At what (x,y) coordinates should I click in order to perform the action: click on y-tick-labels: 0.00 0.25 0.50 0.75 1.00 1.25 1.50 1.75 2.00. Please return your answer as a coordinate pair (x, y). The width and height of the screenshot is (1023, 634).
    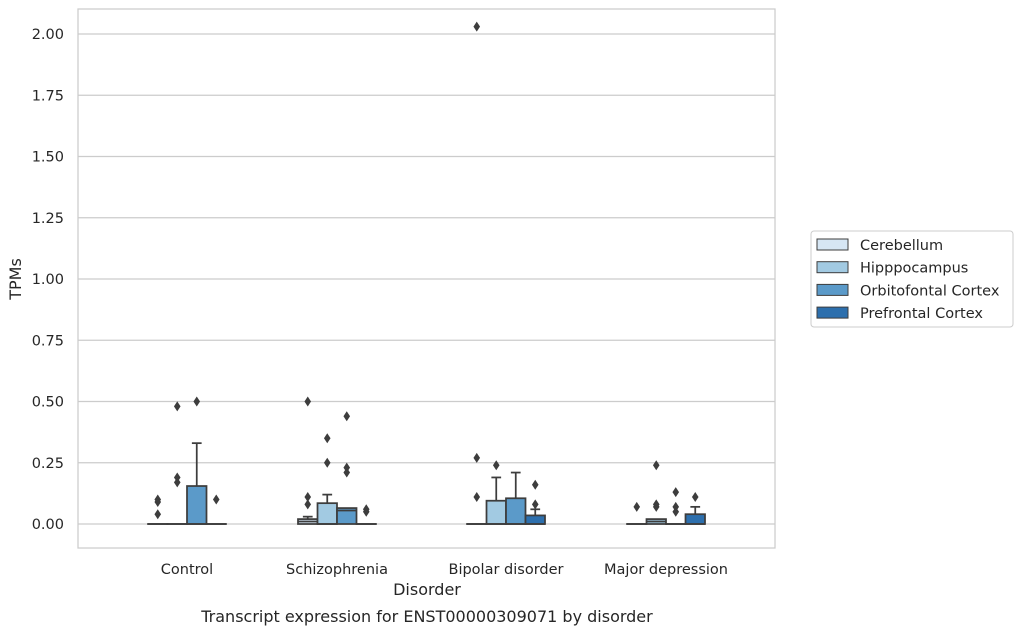
    Looking at the image, I should click on (48, 280).